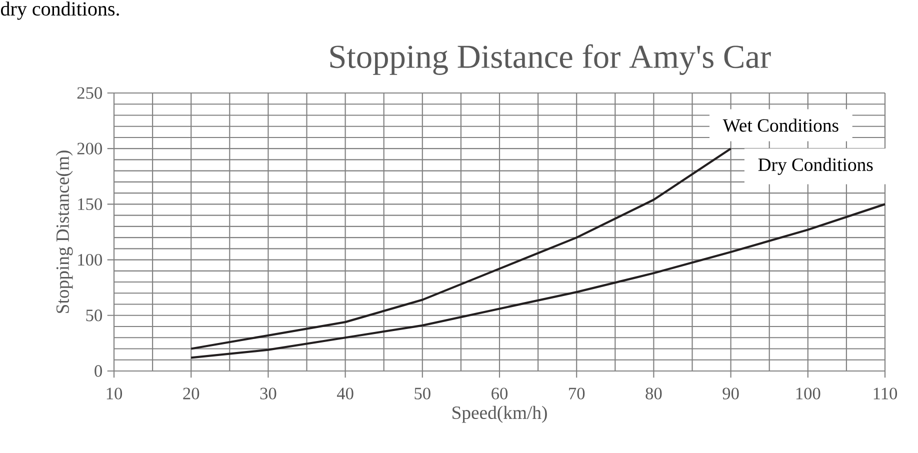 This screenshot has height=453, width=918. Describe the element at coordinates (89, 93) in the screenshot. I see `y-tick-label: 250` at that location.